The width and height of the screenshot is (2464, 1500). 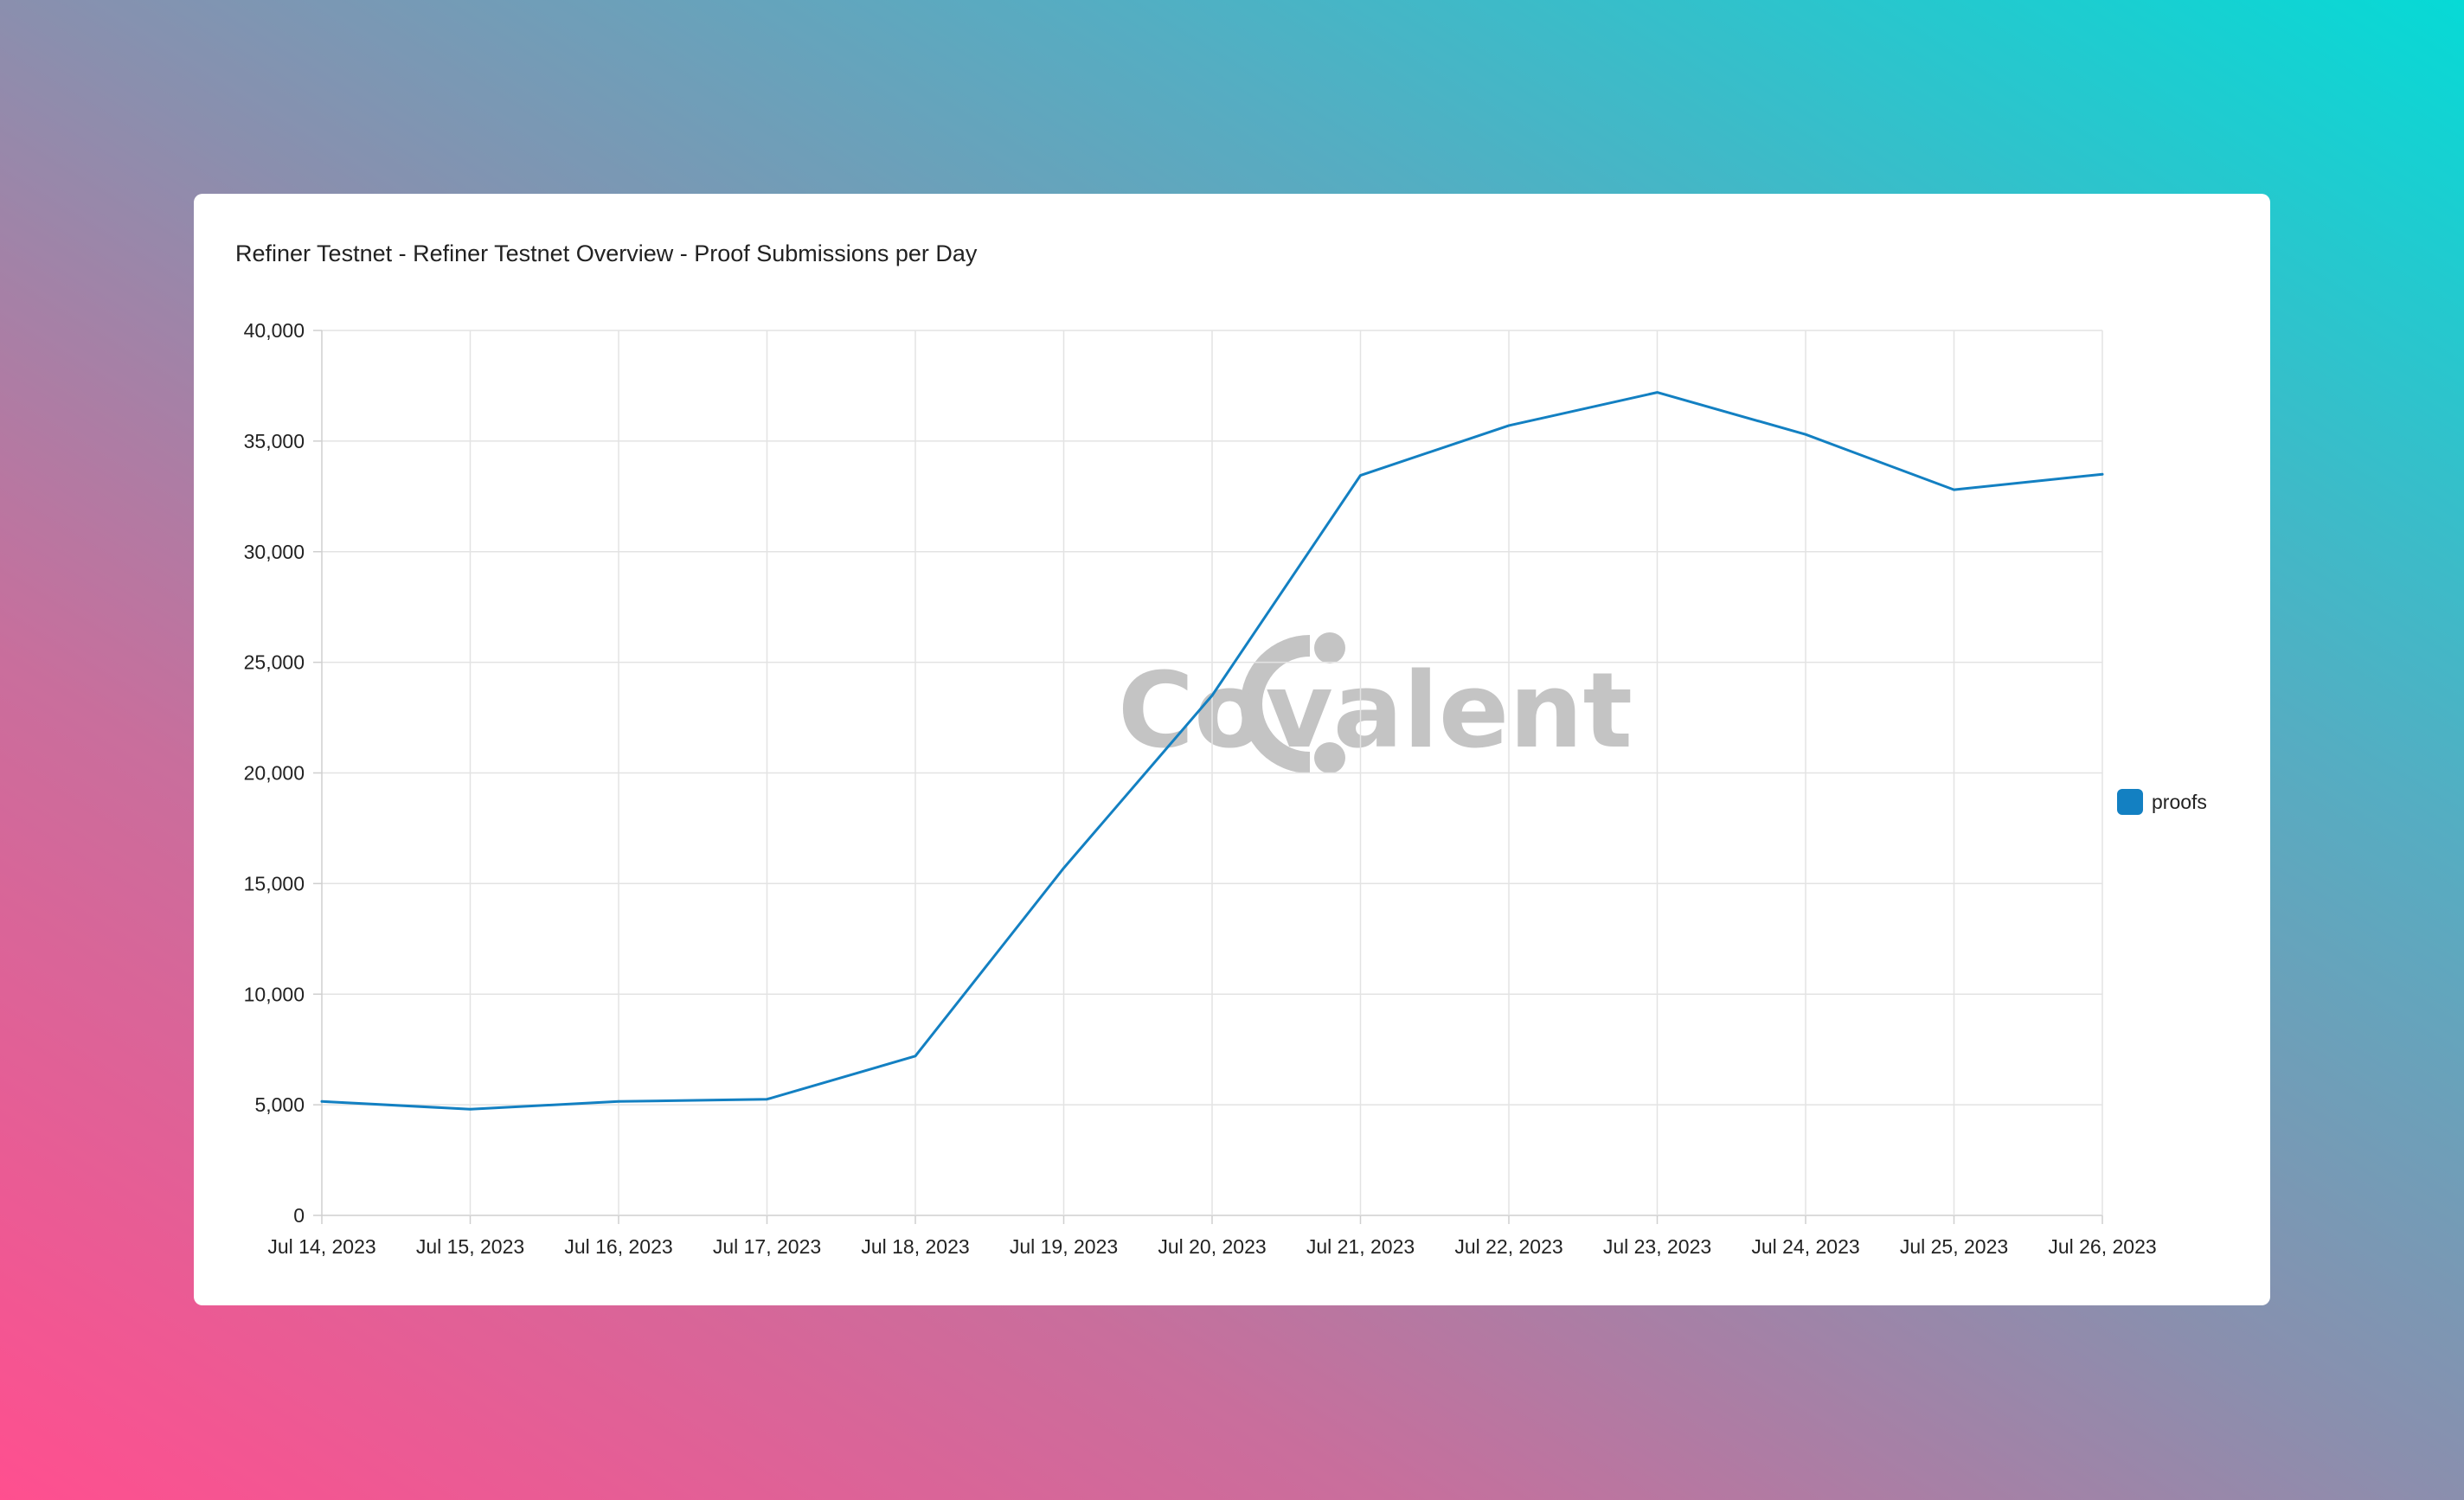 What do you see at coordinates (299, 1215) in the screenshot?
I see `y-tick-label: 0` at bounding box center [299, 1215].